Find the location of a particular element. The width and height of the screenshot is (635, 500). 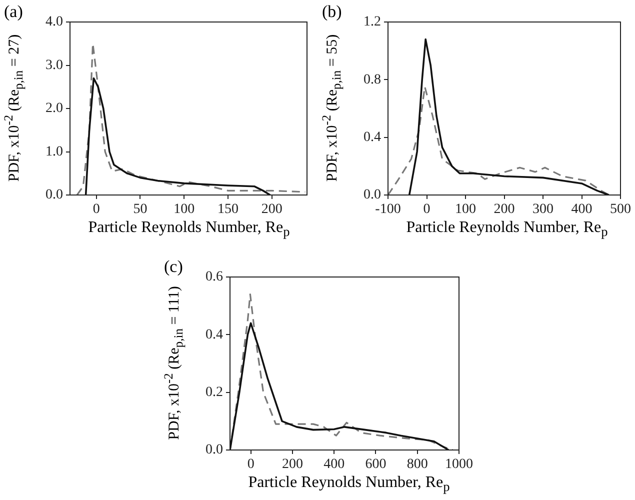

x-tick-label: 300 is located at coordinates (543, 210).